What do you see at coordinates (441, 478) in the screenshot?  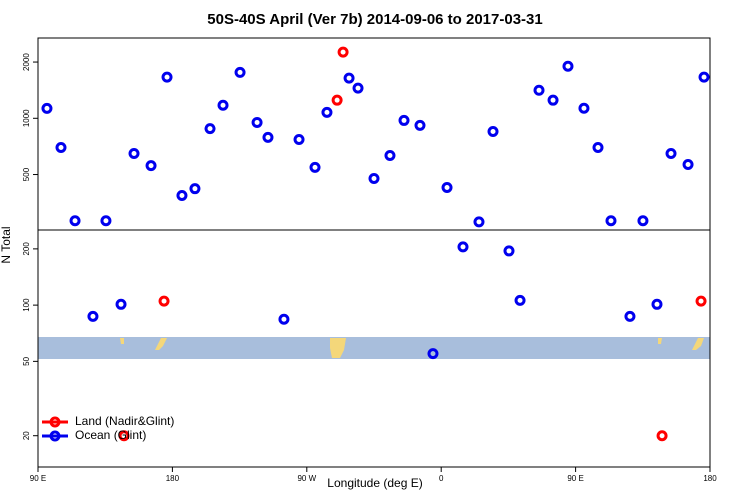 I see `x-tick-label: 0` at bounding box center [441, 478].